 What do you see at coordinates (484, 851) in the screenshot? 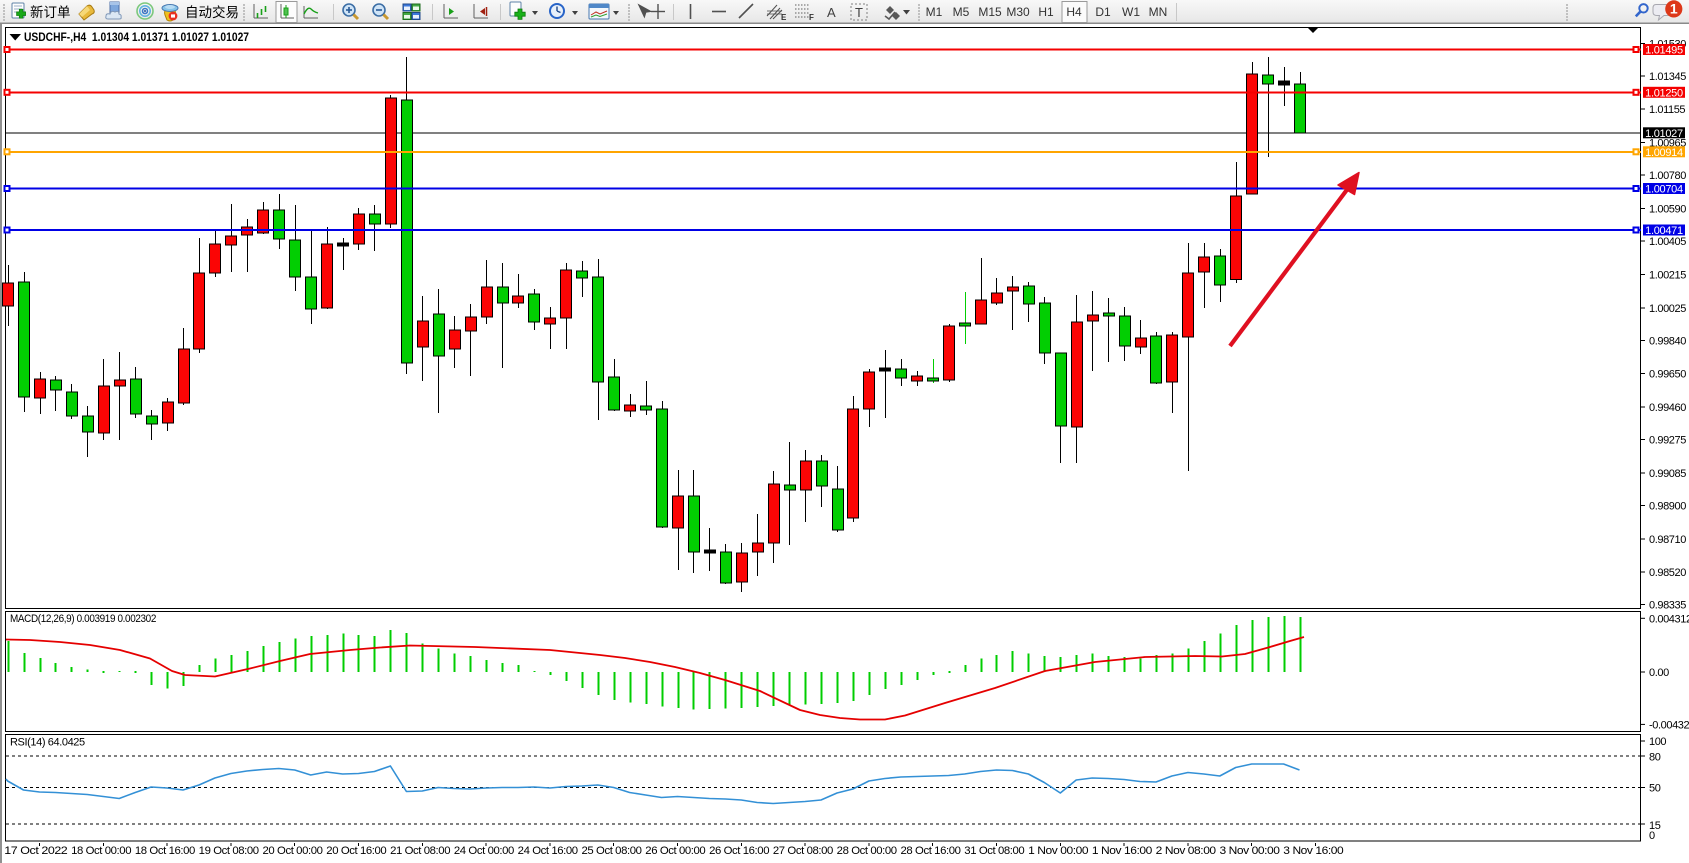
I see `svg-text: 24 Oct 00:00` at bounding box center [484, 851].